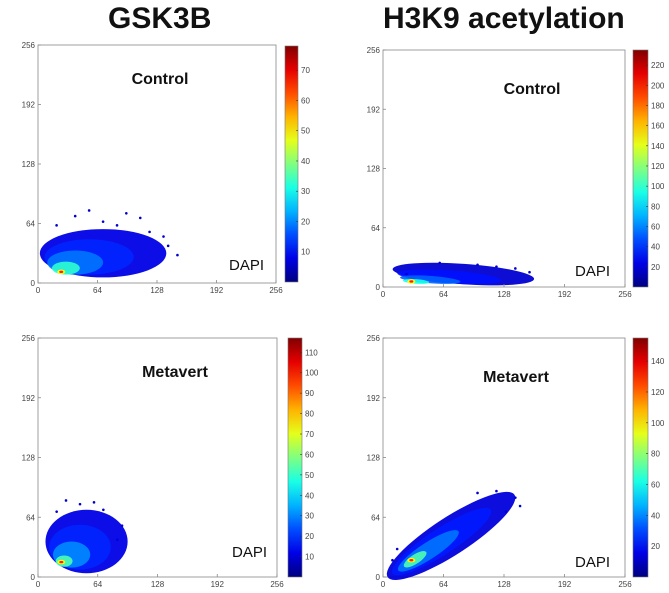  I want to click on colorbar-tick-label: 180, so click(658, 105).